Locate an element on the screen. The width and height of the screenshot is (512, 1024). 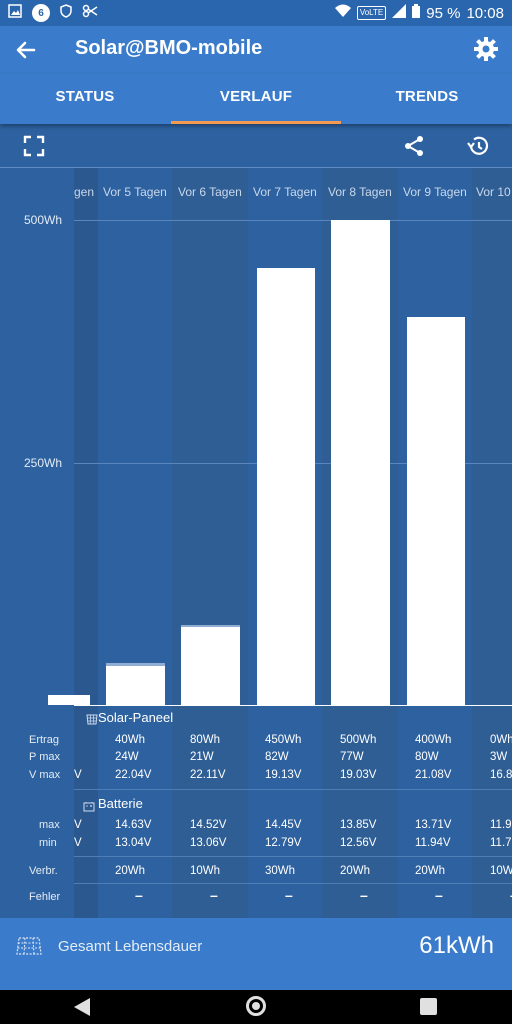
row-label-max: max is located at coordinates (49, 825).